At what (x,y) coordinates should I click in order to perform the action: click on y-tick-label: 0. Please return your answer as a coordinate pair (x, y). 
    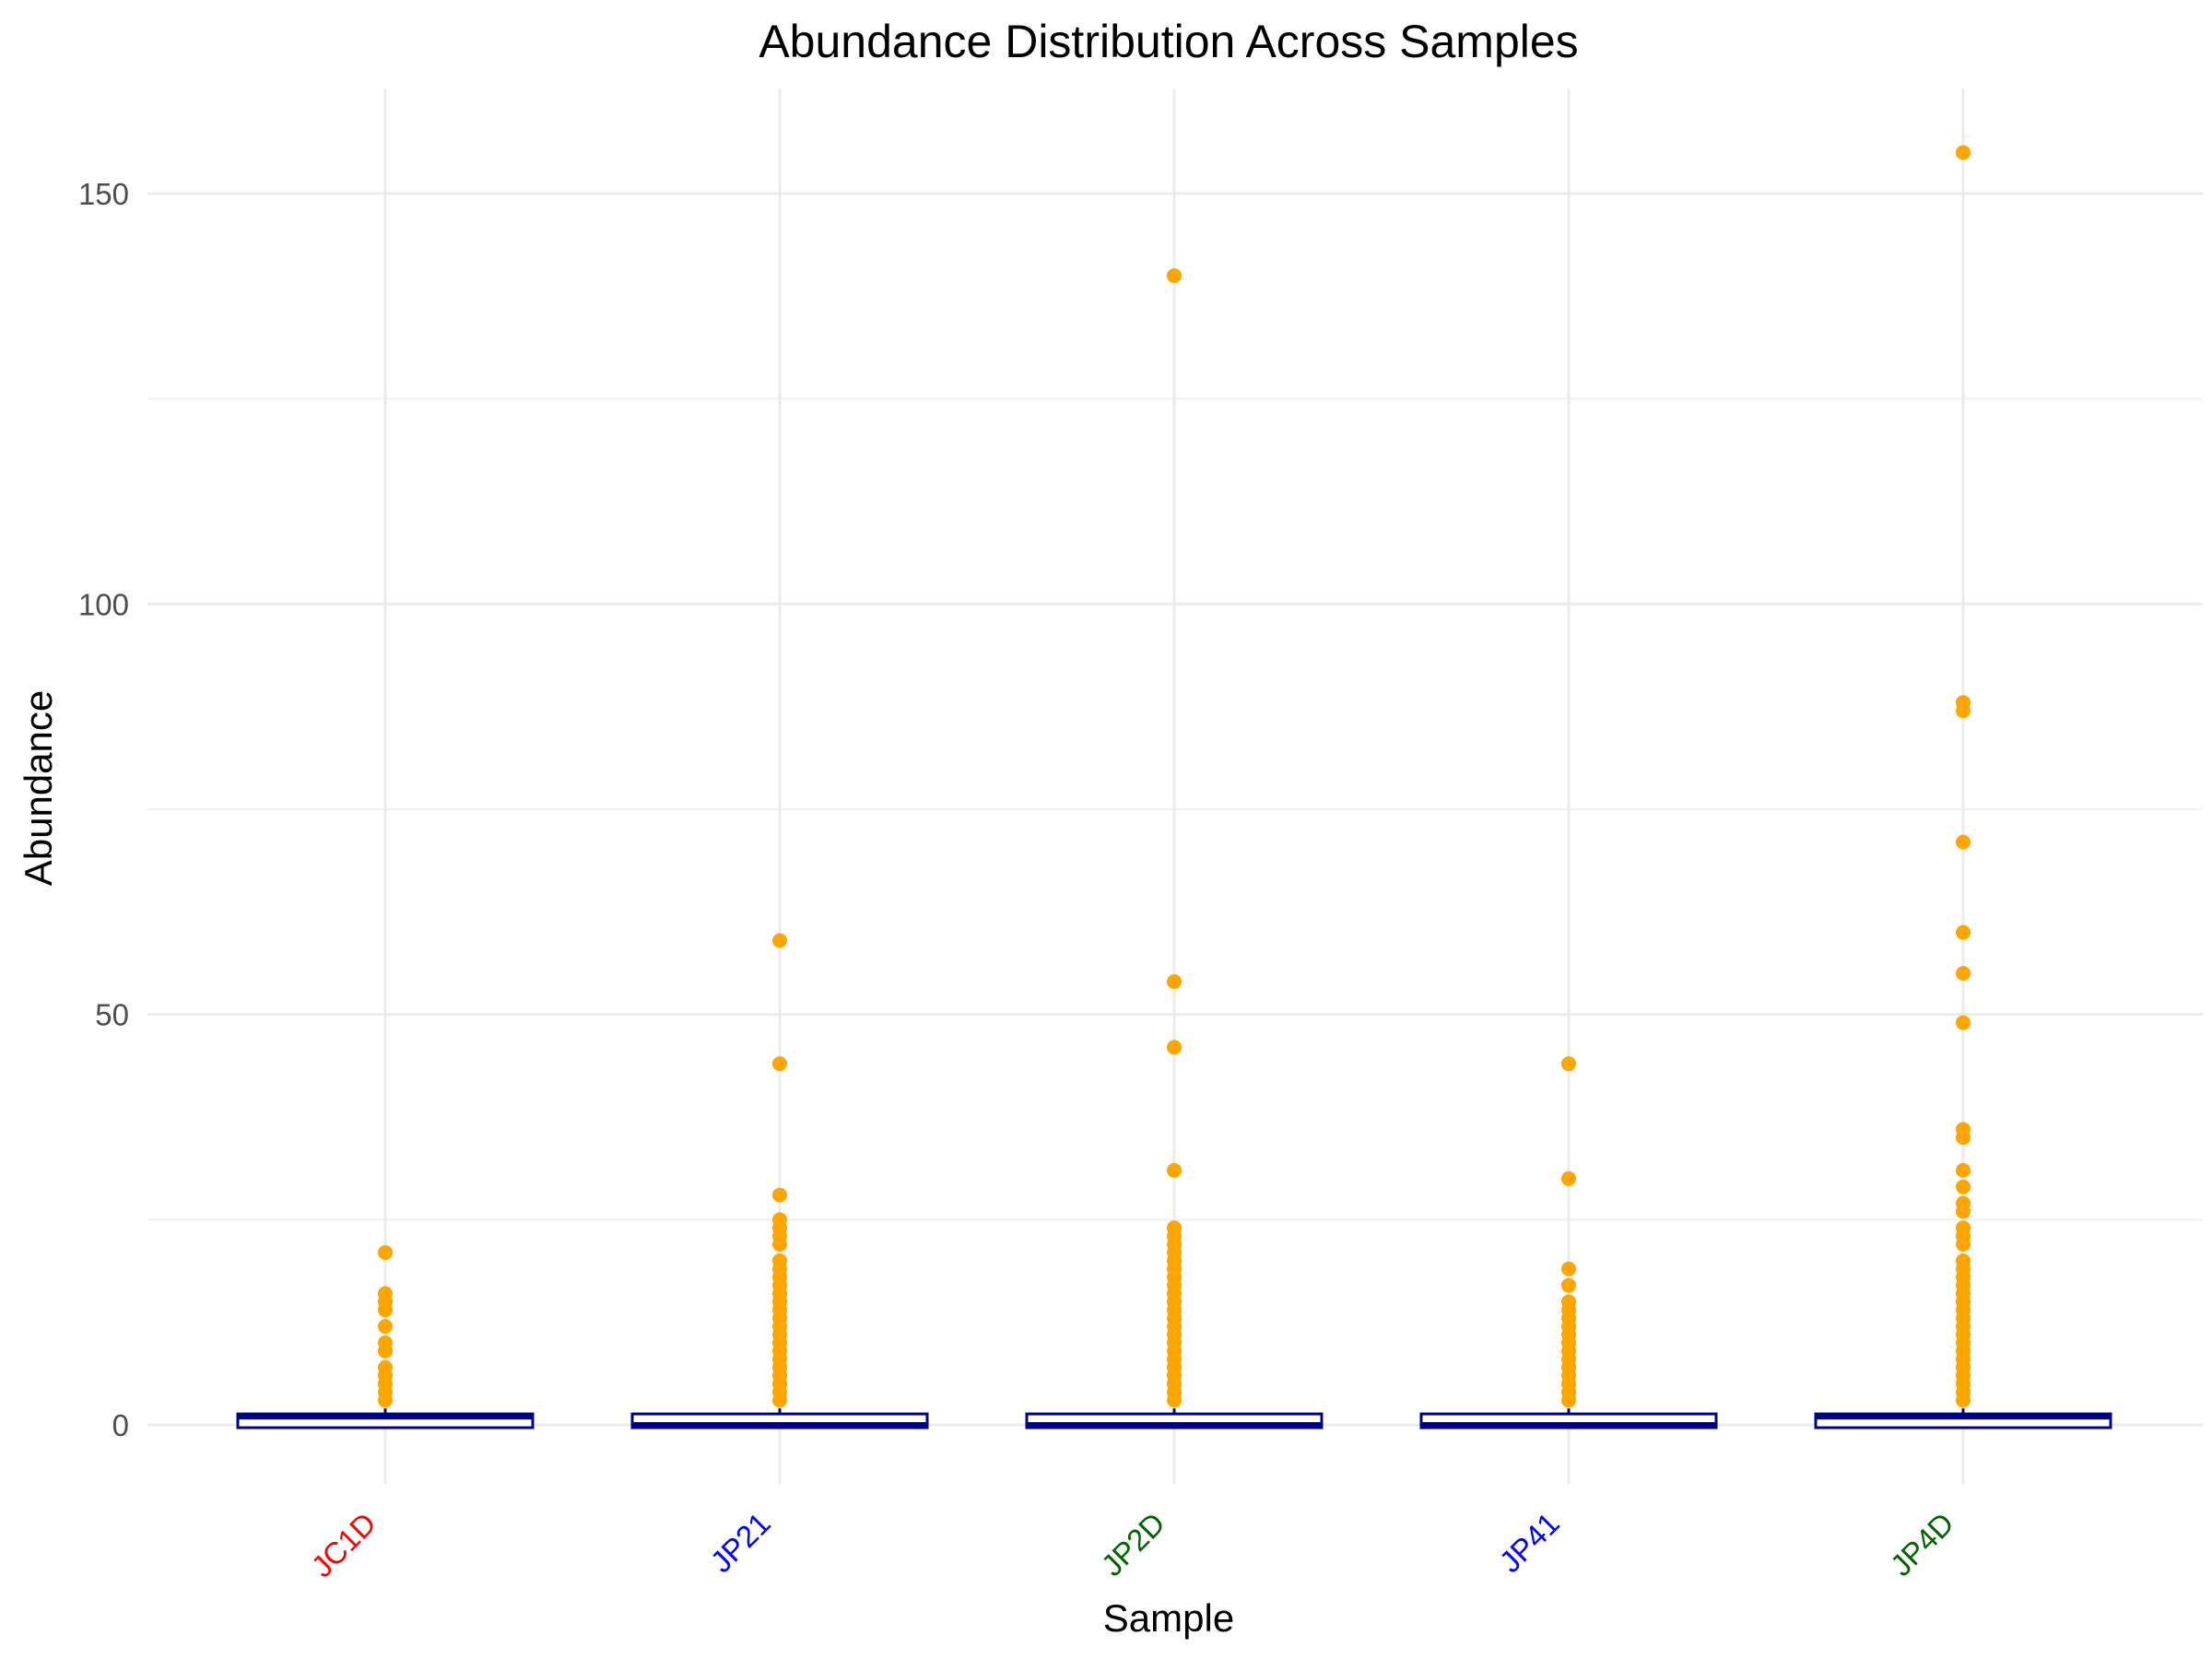
    Looking at the image, I should click on (120, 1425).